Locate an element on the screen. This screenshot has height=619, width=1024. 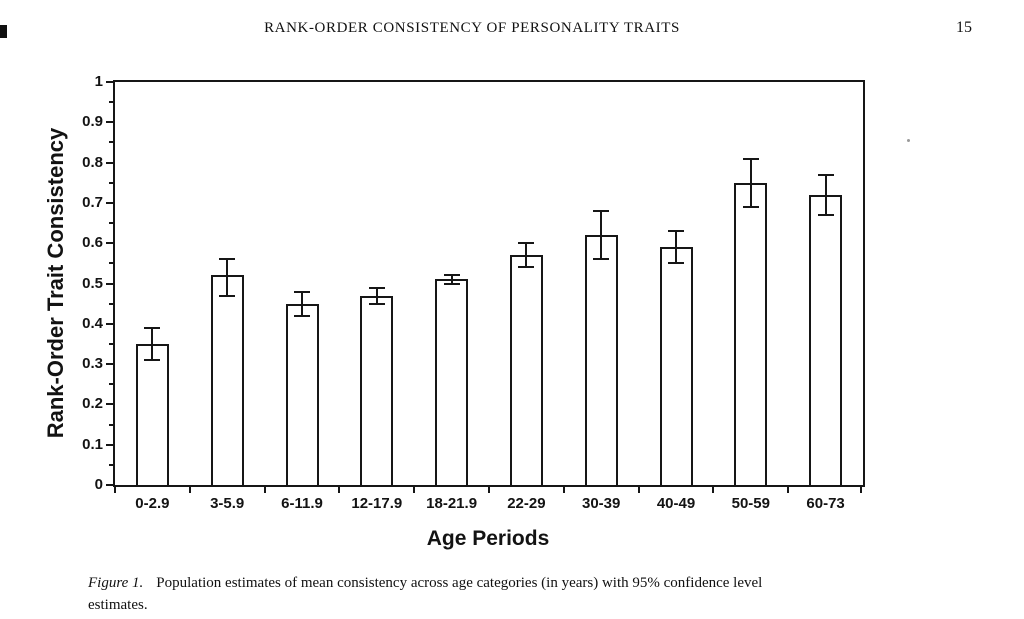
x-axis-category-label: 30-39 is located at coordinates (601, 503).